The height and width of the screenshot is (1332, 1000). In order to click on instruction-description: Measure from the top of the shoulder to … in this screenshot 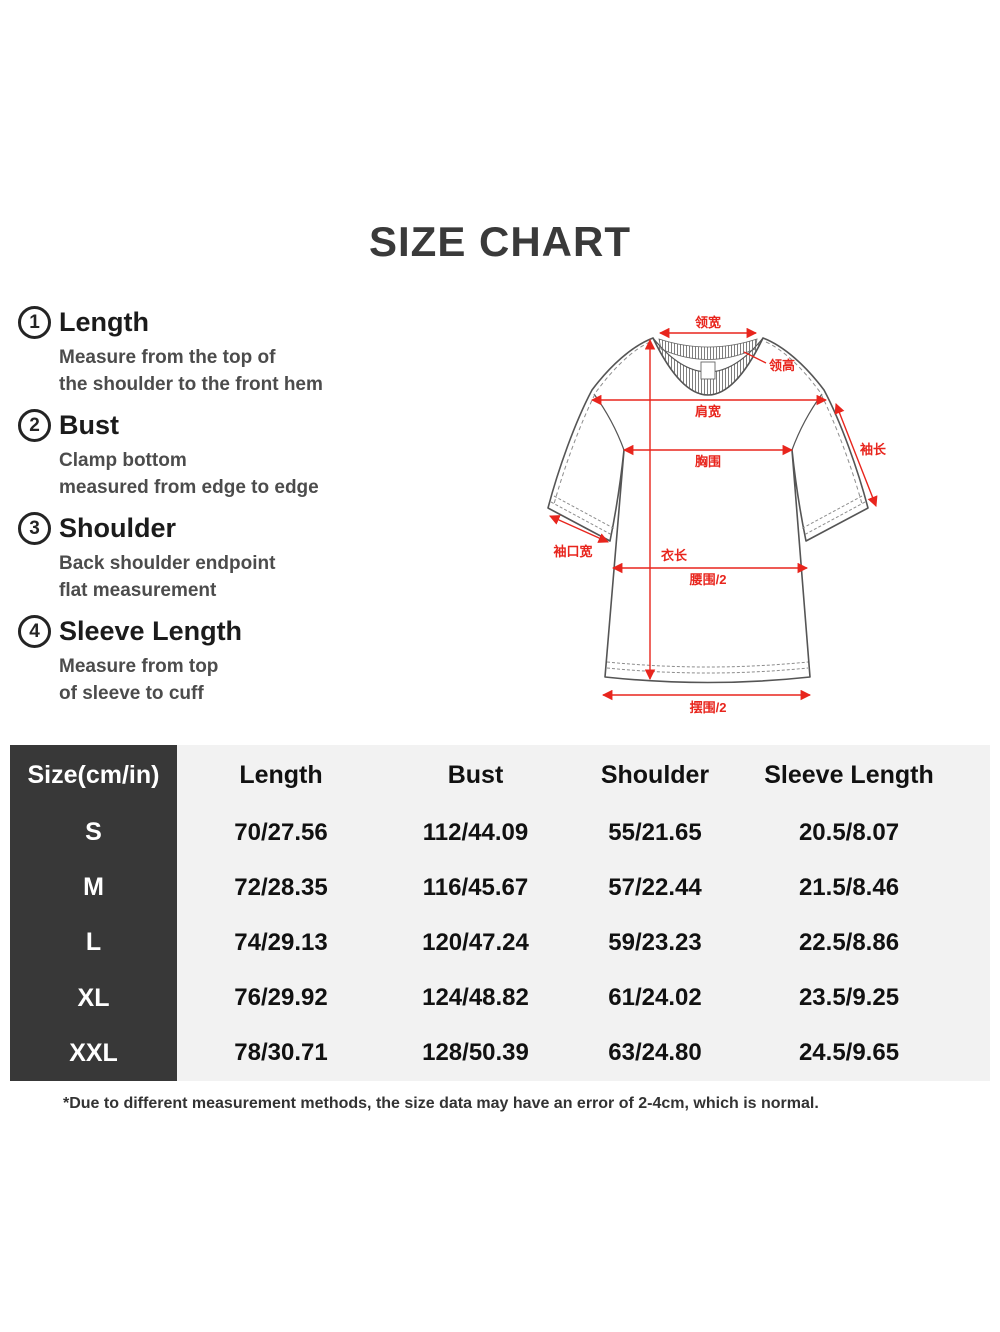, I will do `click(268, 371)`.